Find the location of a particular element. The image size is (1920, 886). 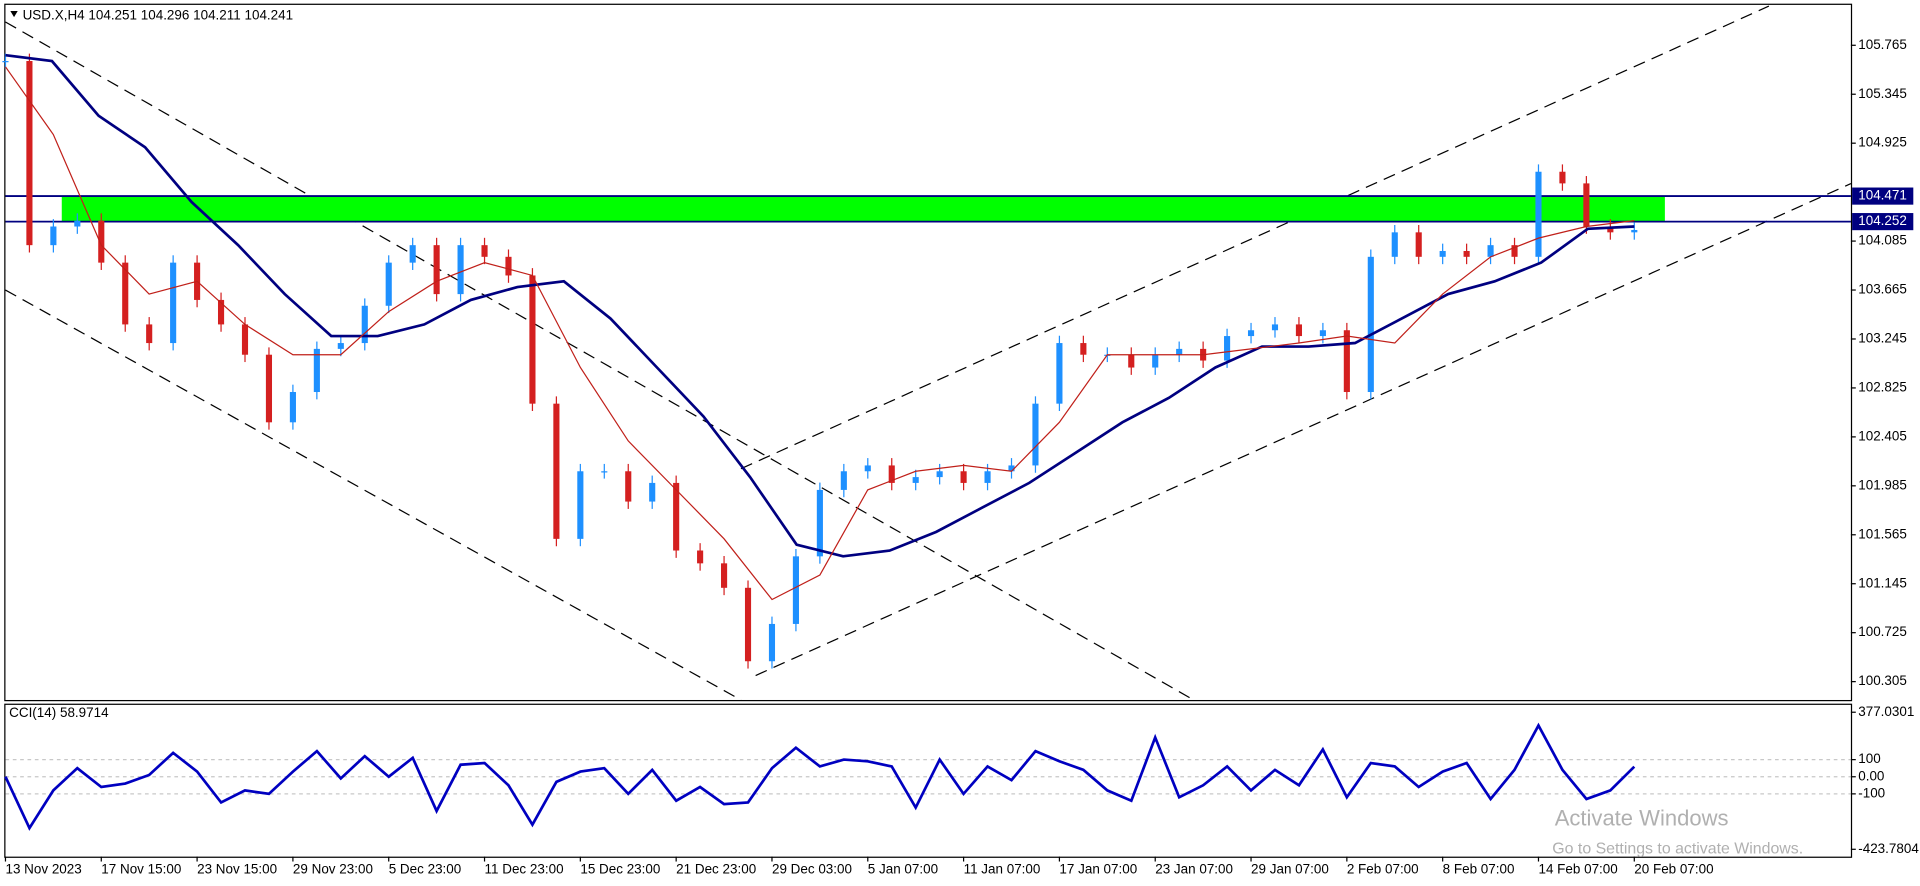

x-tick-label: 21 Dec 23:00 is located at coordinates (716, 869).